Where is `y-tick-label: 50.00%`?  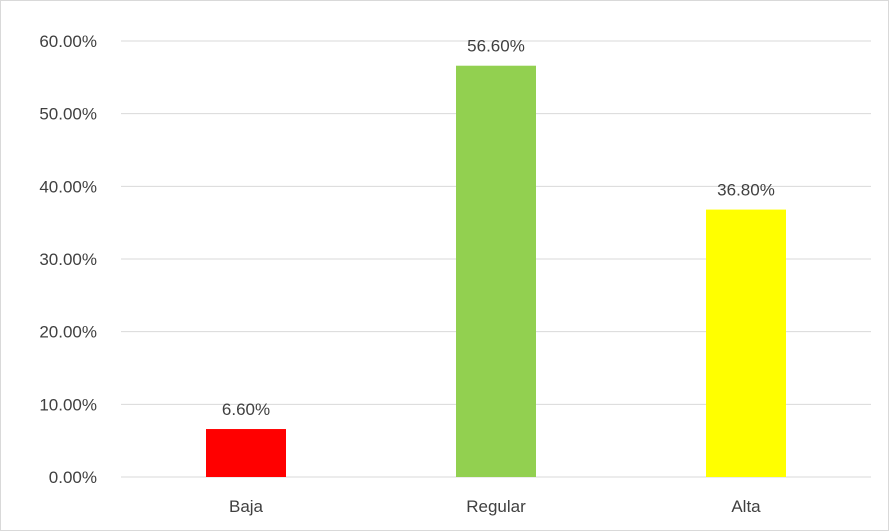 y-tick-label: 50.00% is located at coordinates (68, 114).